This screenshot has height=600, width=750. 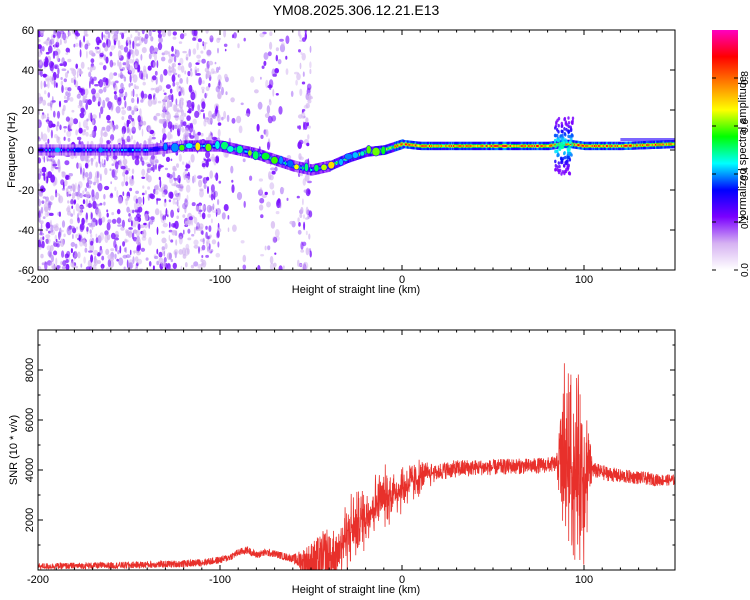 What do you see at coordinates (175, 150) in the screenshot?
I see `spectrogram-scatter-blobs` at bounding box center [175, 150].